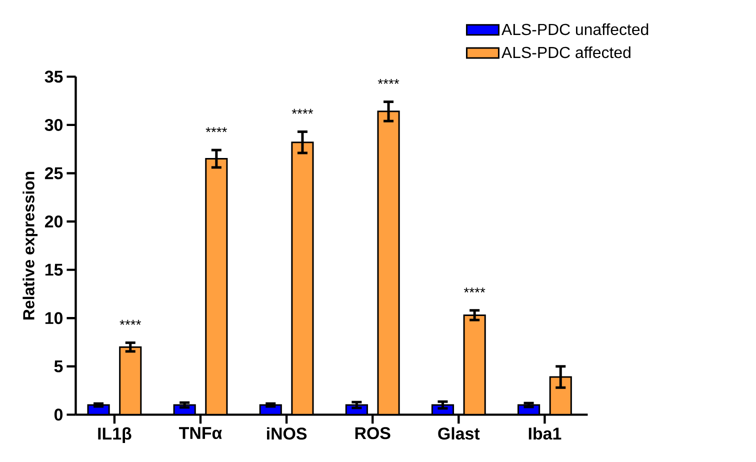  What do you see at coordinates (287, 433) in the screenshot?
I see `x-tick-label: iNOS` at bounding box center [287, 433].